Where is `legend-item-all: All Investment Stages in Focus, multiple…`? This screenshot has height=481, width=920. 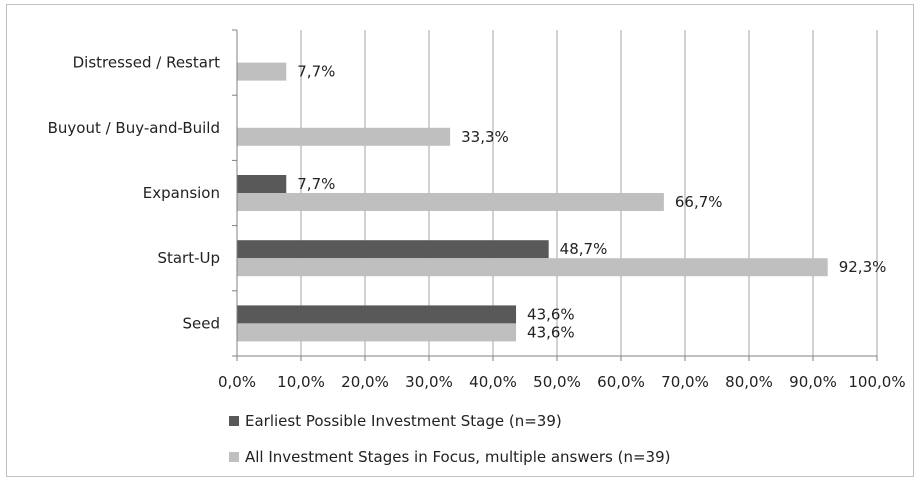
legend-item-all: All Investment Stages in Focus, multiple… is located at coordinates (450, 457).